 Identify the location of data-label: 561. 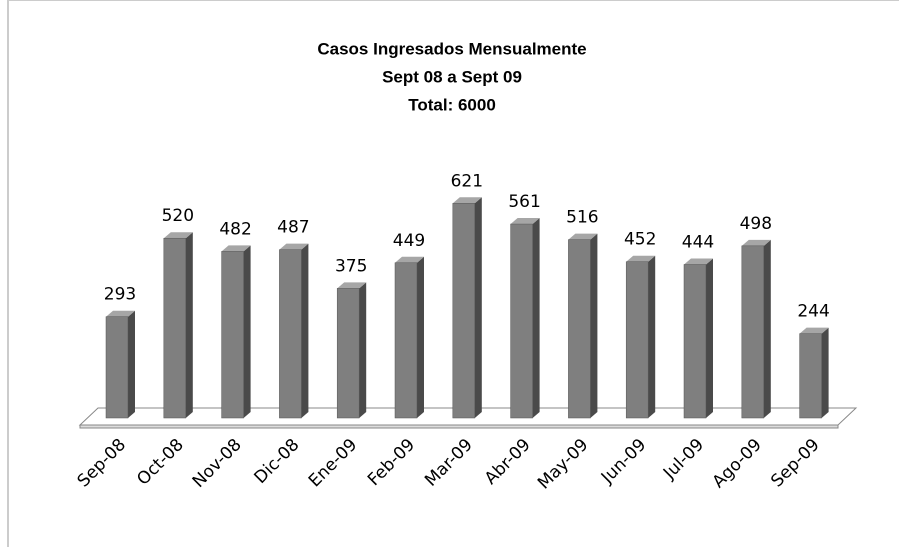
(524, 202).